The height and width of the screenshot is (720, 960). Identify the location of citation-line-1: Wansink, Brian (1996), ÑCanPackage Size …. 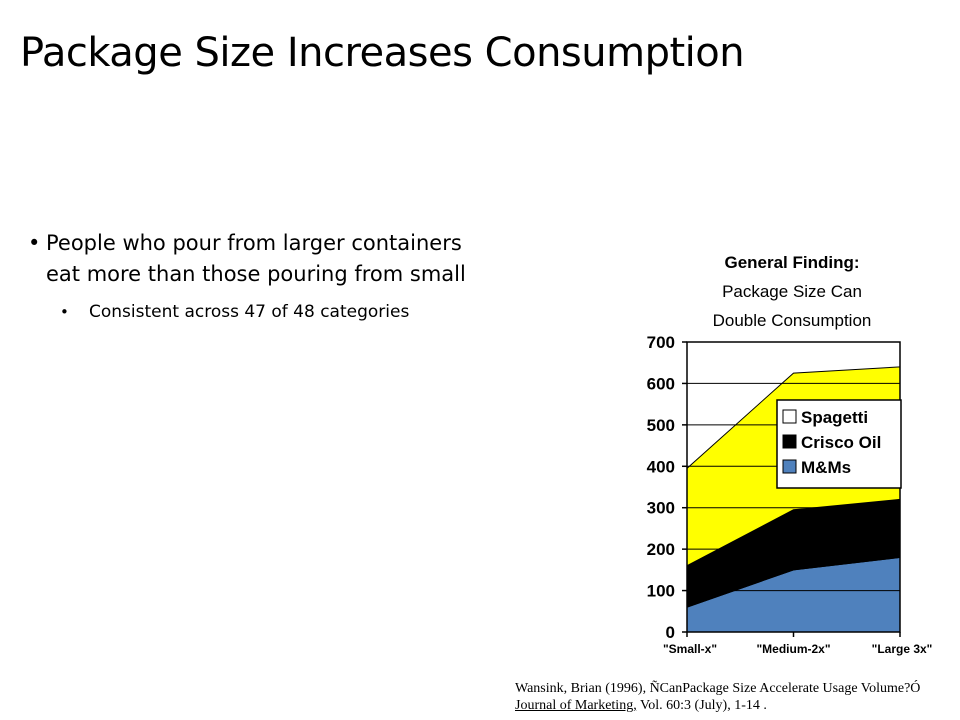
(718, 688).